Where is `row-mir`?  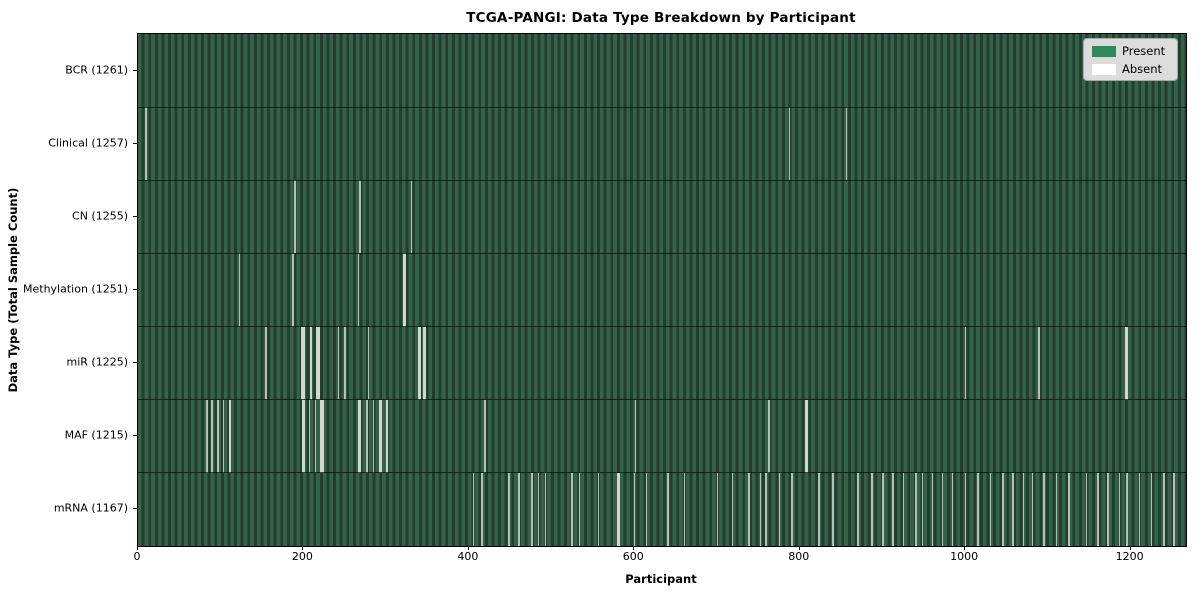 row-mir is located at coordinates (662, 363).